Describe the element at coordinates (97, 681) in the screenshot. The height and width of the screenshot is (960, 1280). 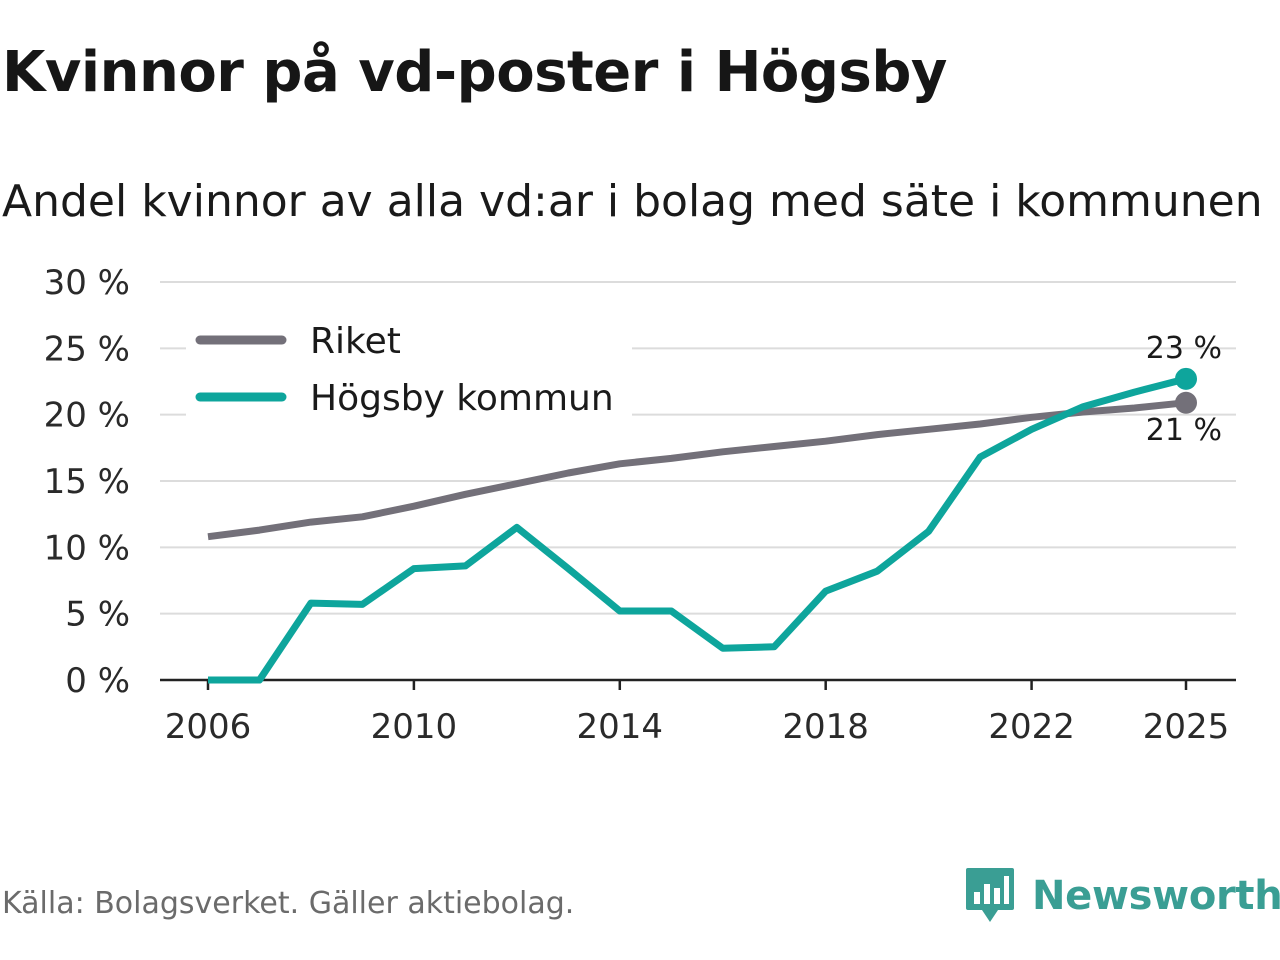
I see `y-tick-label: 0 %` at that location.